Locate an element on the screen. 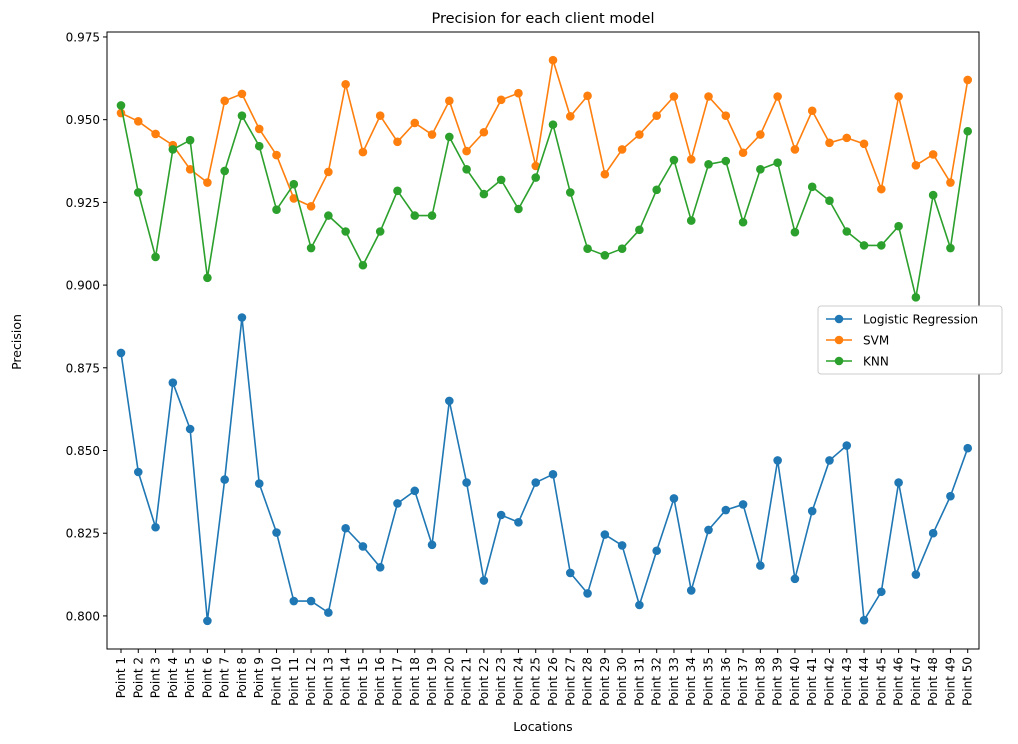 This screenshot has height=744, width=1018. x-tick-label: Point 31 is located at coordinates (639, 681).